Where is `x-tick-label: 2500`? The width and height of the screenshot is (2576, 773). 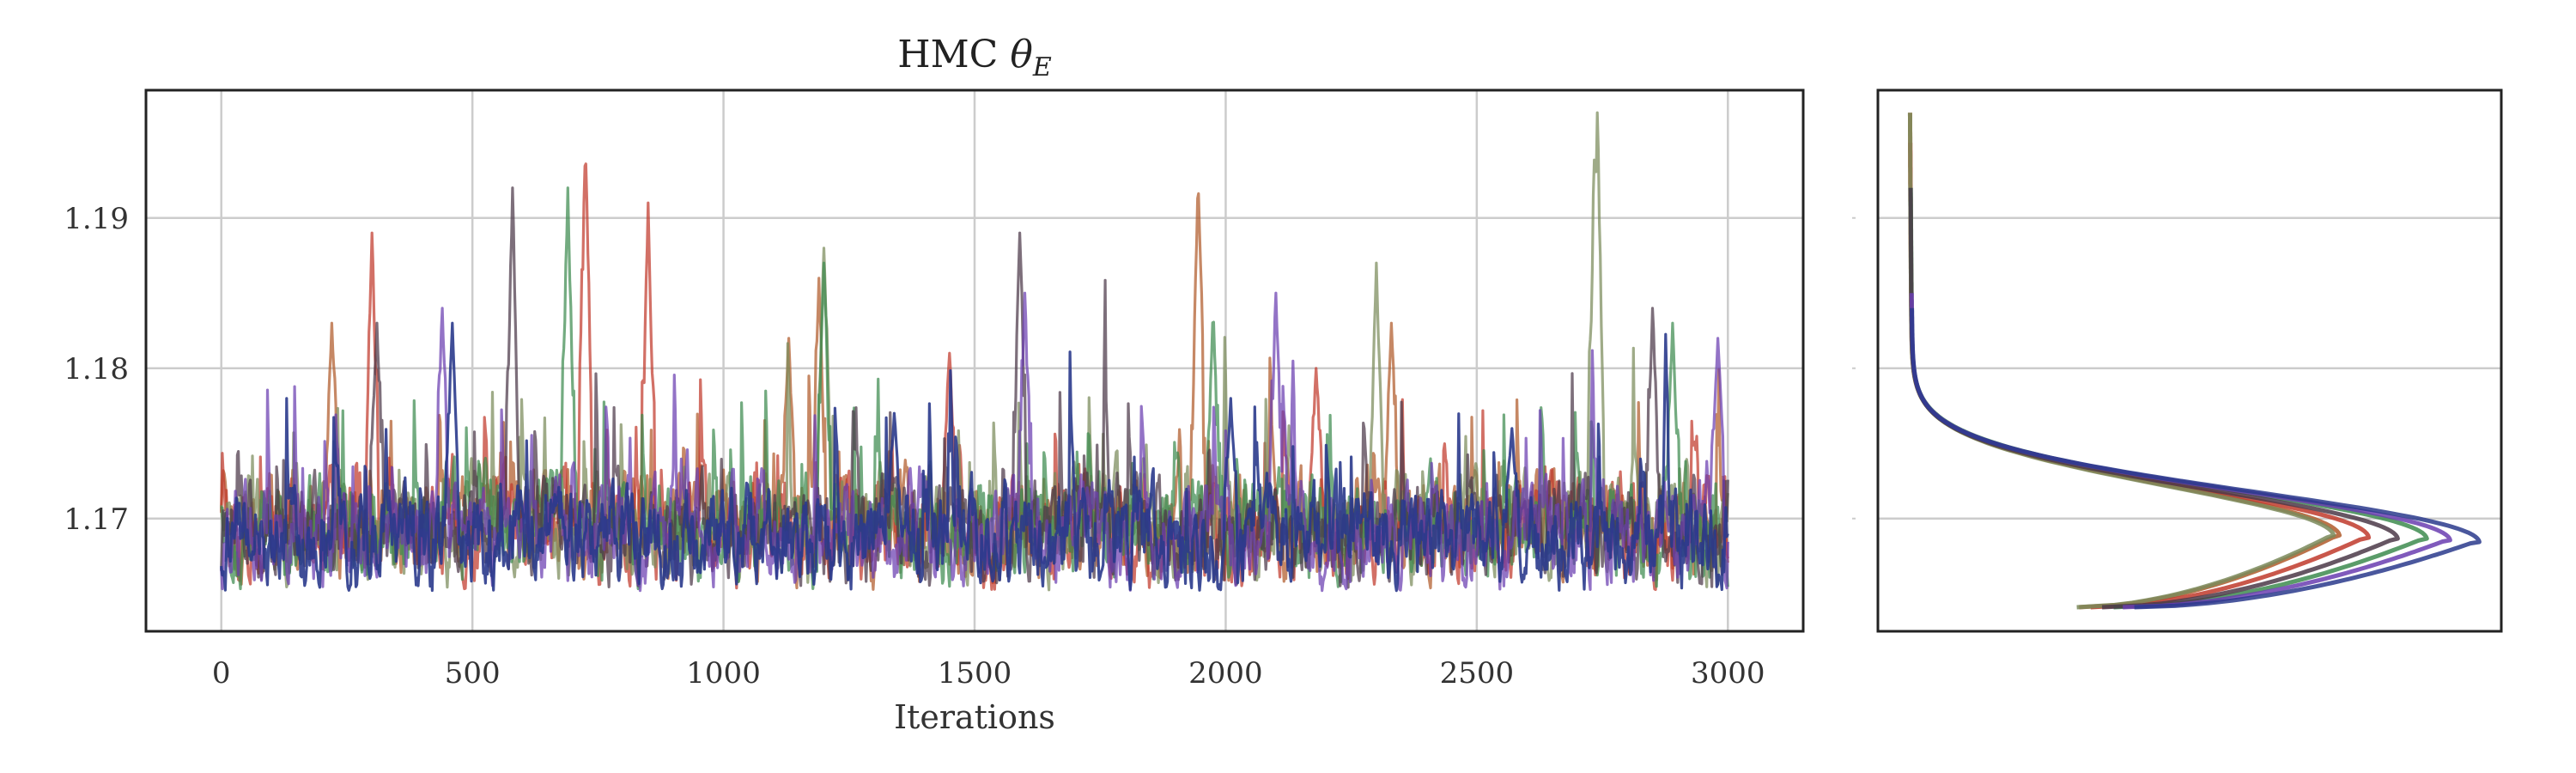
x-tick-label: 2500 is located at coordinates (1477, 673).